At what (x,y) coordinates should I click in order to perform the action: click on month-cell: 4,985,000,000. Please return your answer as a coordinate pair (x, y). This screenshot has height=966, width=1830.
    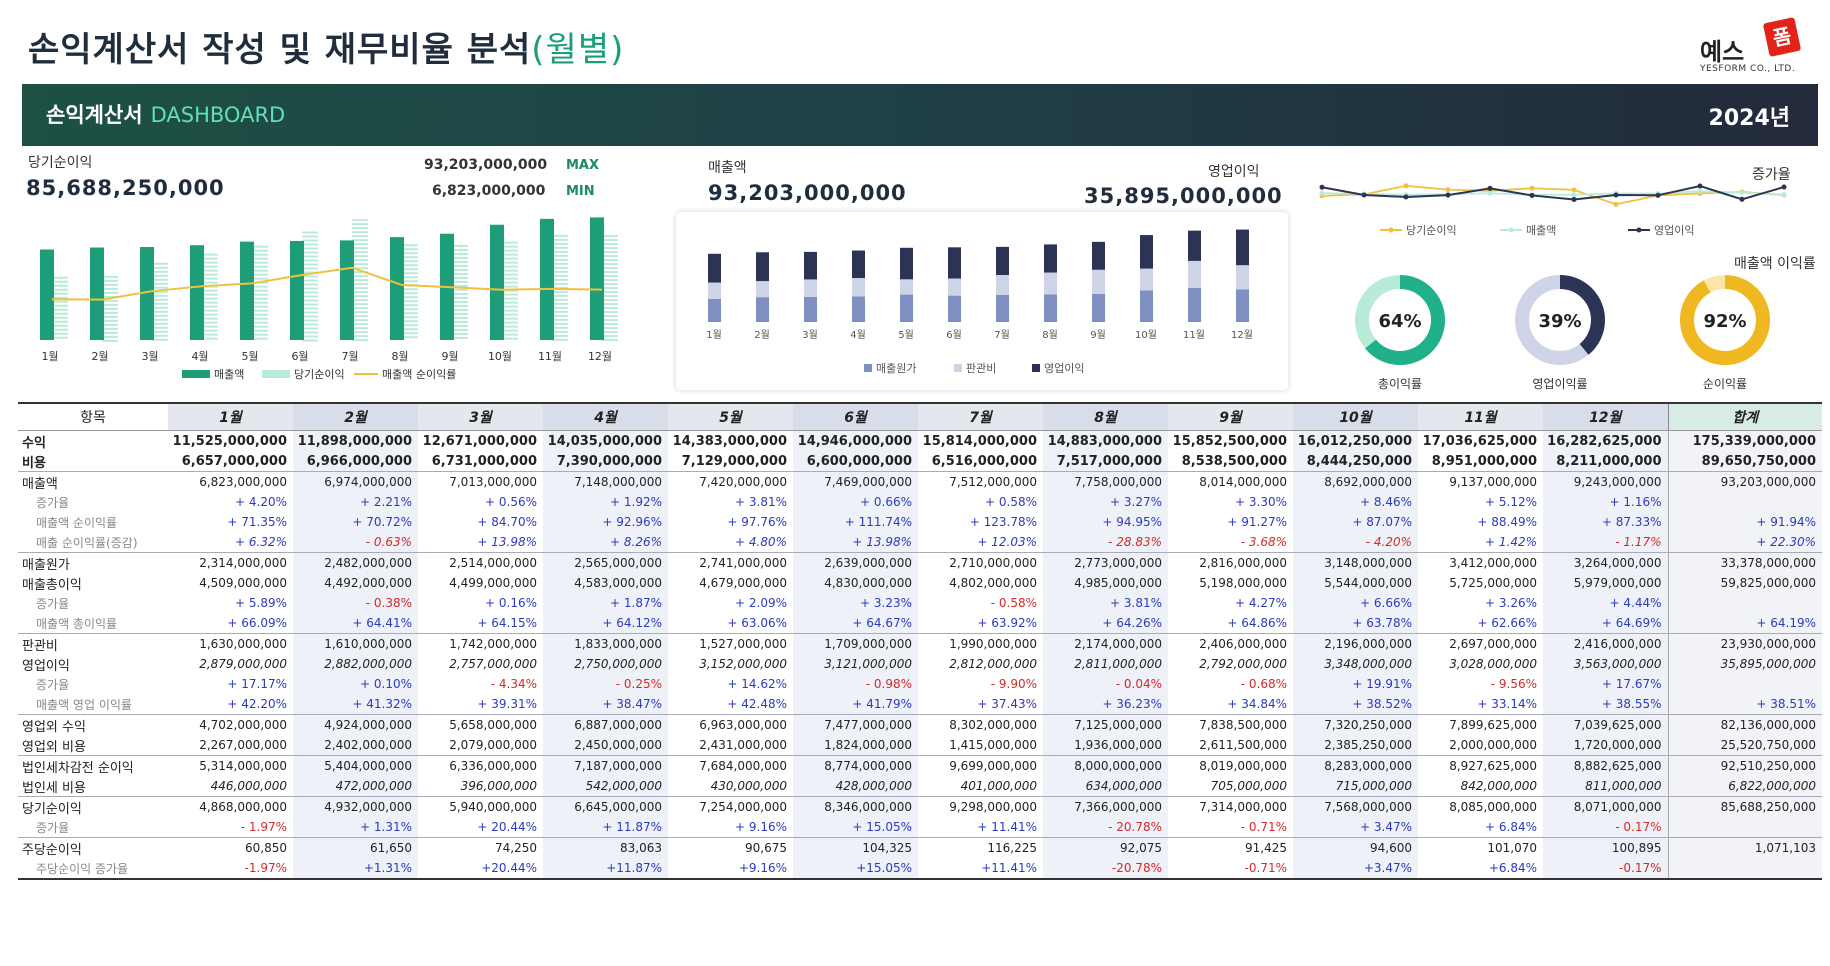
    Looking at the image, I should click on (1105, 583).